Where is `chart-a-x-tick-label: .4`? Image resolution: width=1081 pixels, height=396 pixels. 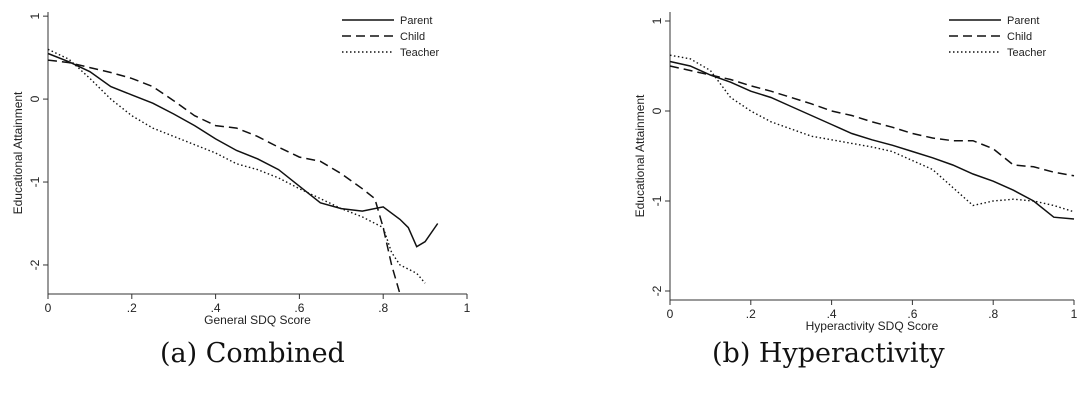
chart-a-x-tick-label: .4 is located at coordinates (216, 308).